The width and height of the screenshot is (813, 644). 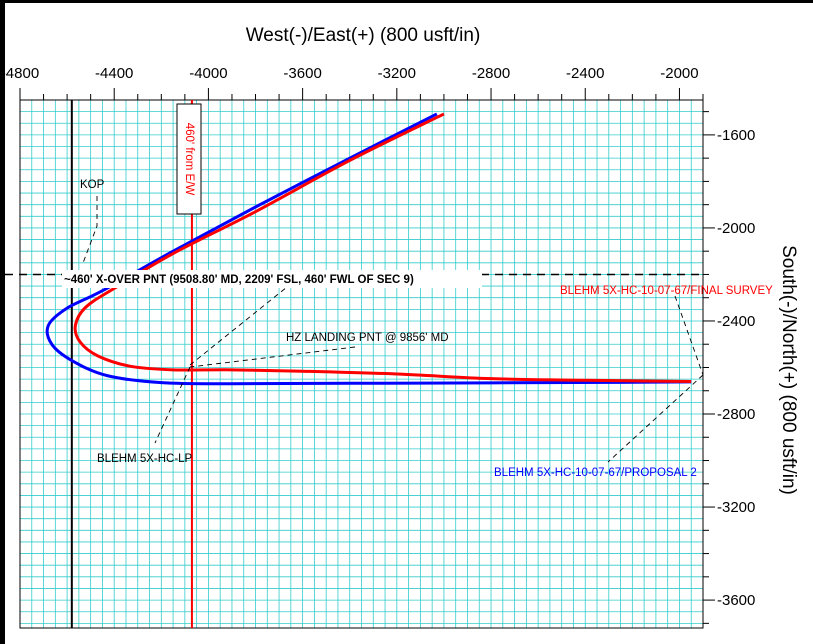 I want to click on y-tick-label: -2800, so click(x=736, y=414).